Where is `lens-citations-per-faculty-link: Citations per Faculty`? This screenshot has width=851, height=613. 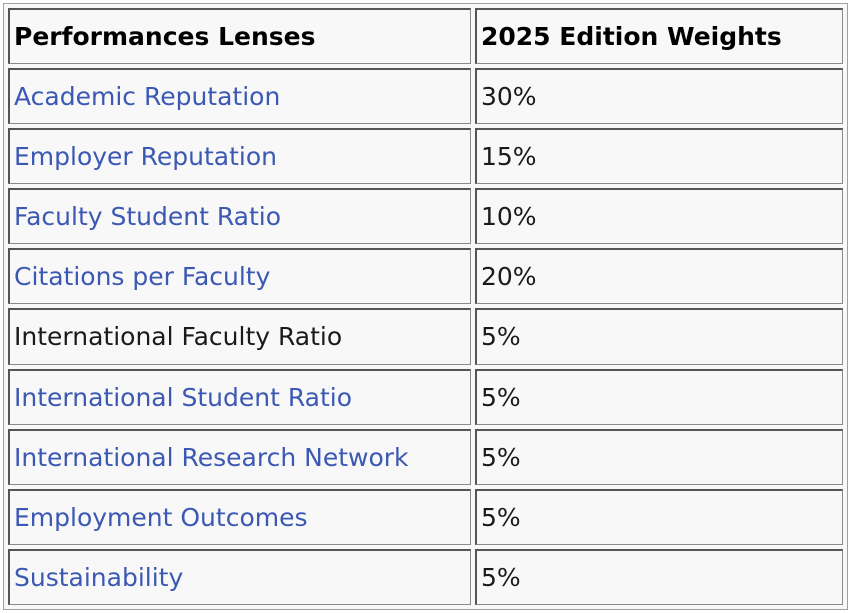 lens-citations-per-faculty-link: Citations per Faculty is located at coordinates (239, 276).